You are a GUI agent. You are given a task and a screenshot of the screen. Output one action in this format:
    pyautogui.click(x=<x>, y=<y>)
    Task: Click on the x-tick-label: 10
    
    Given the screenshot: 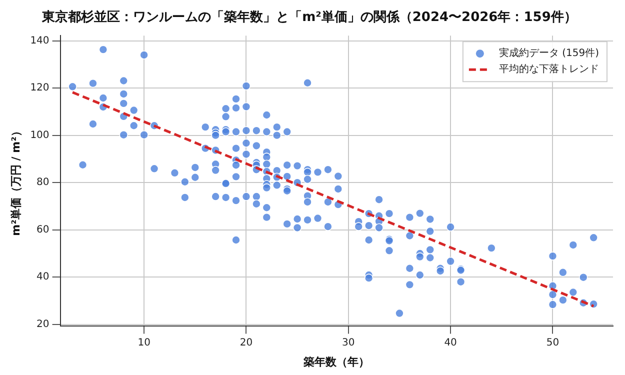 What is the action you would take?
    pyautogui.click(x=144, y=342)
    